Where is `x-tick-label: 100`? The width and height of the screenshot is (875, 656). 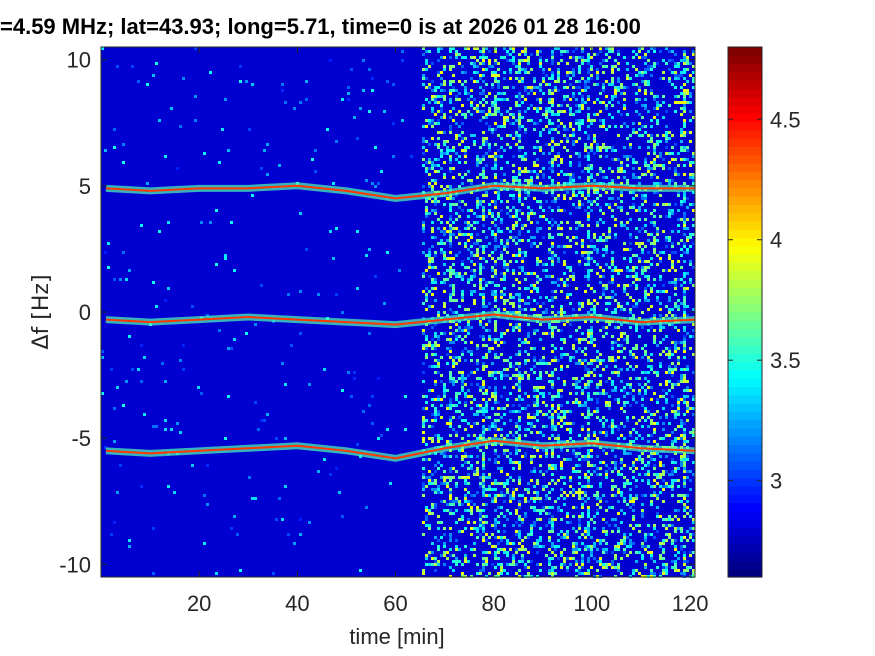
x-tick-label: 100 is located at coordinates (592, 603).